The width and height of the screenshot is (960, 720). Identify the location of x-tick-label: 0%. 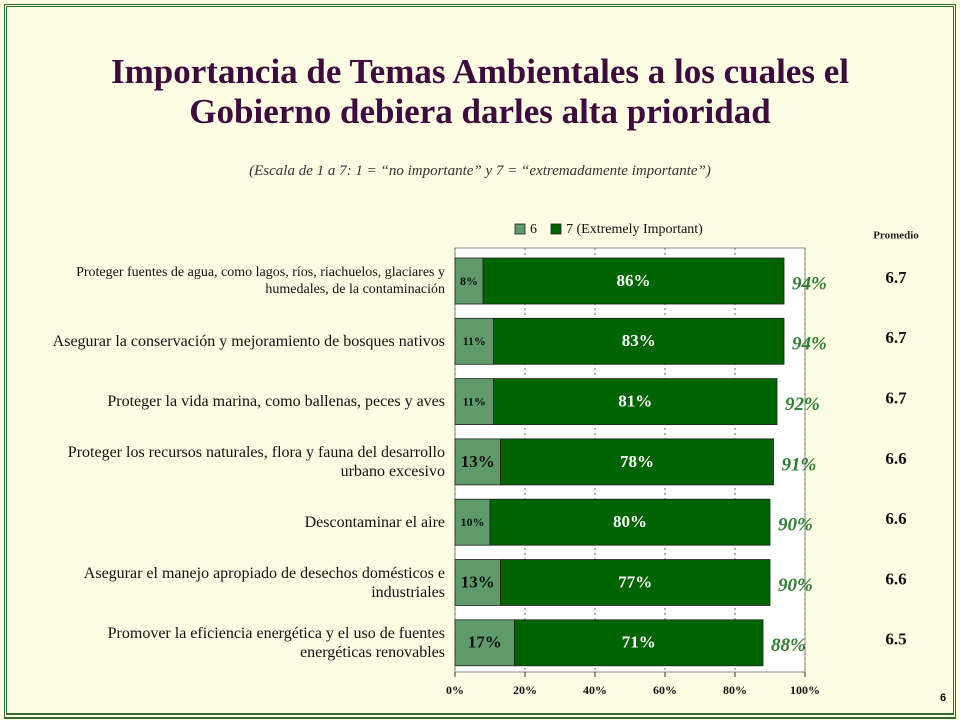
(455, 690).